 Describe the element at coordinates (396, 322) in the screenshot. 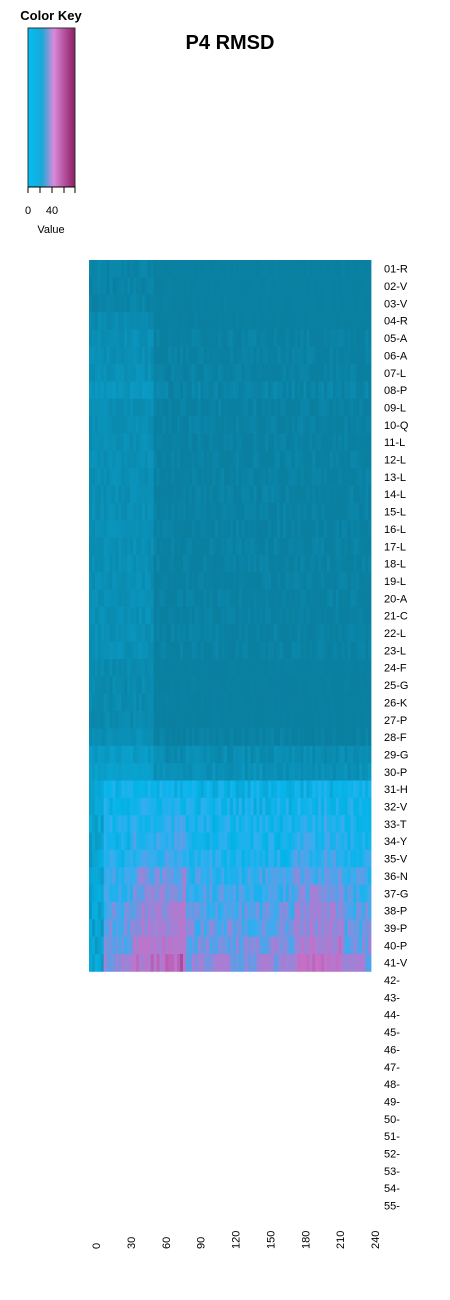

I see `row-label-04R: 04-R` at that location.